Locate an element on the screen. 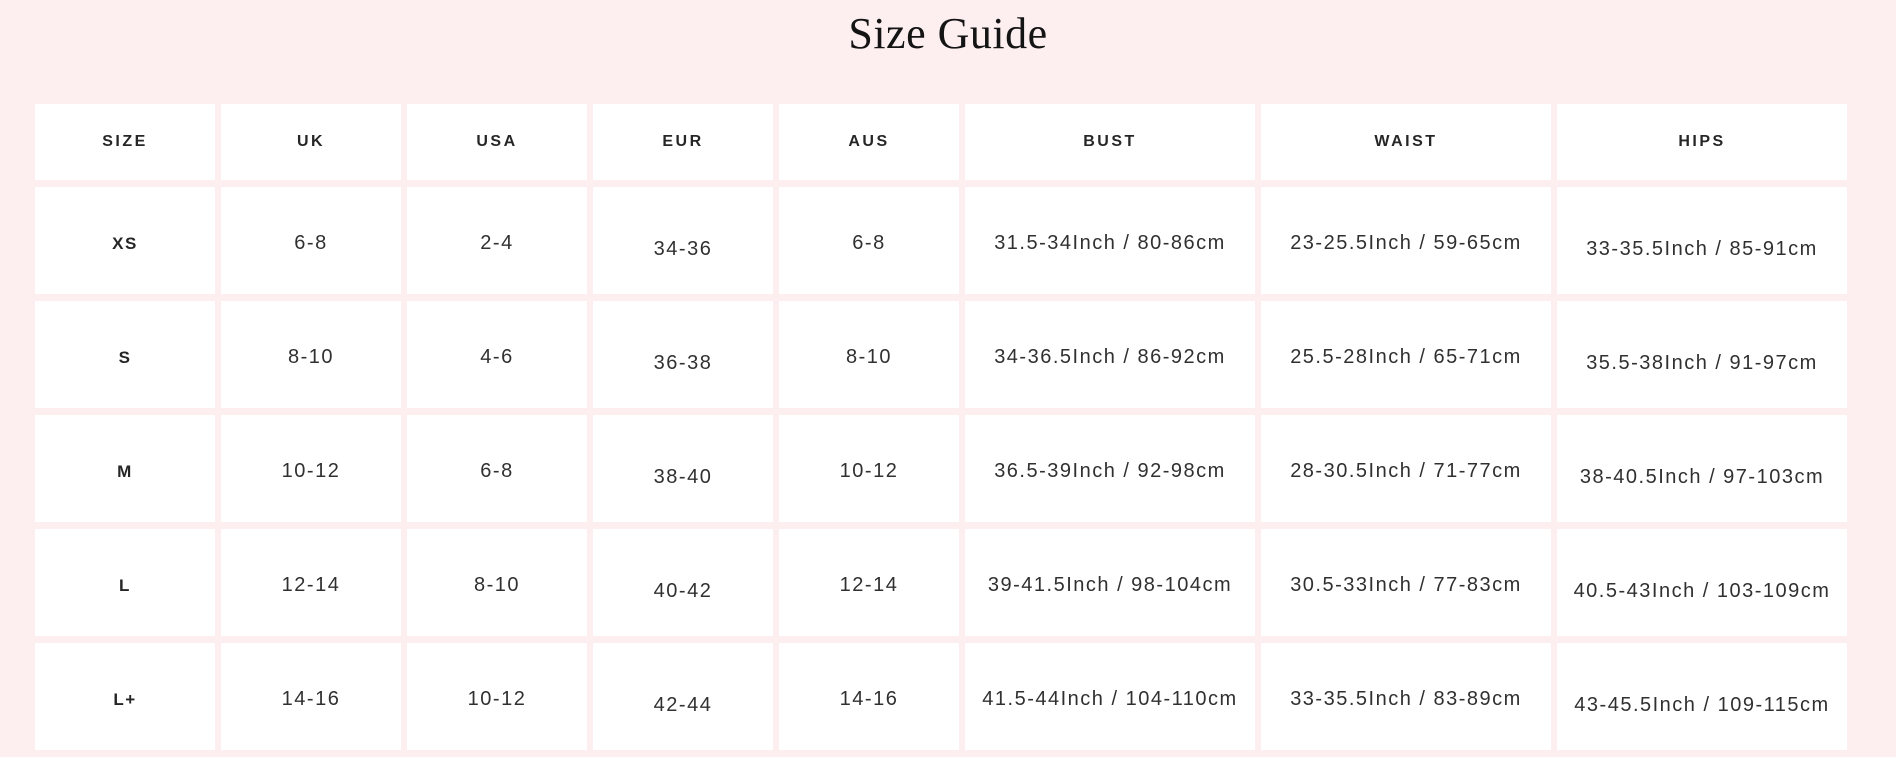  cell-s-aus: 8-10 is located at coordinates (869, 354).